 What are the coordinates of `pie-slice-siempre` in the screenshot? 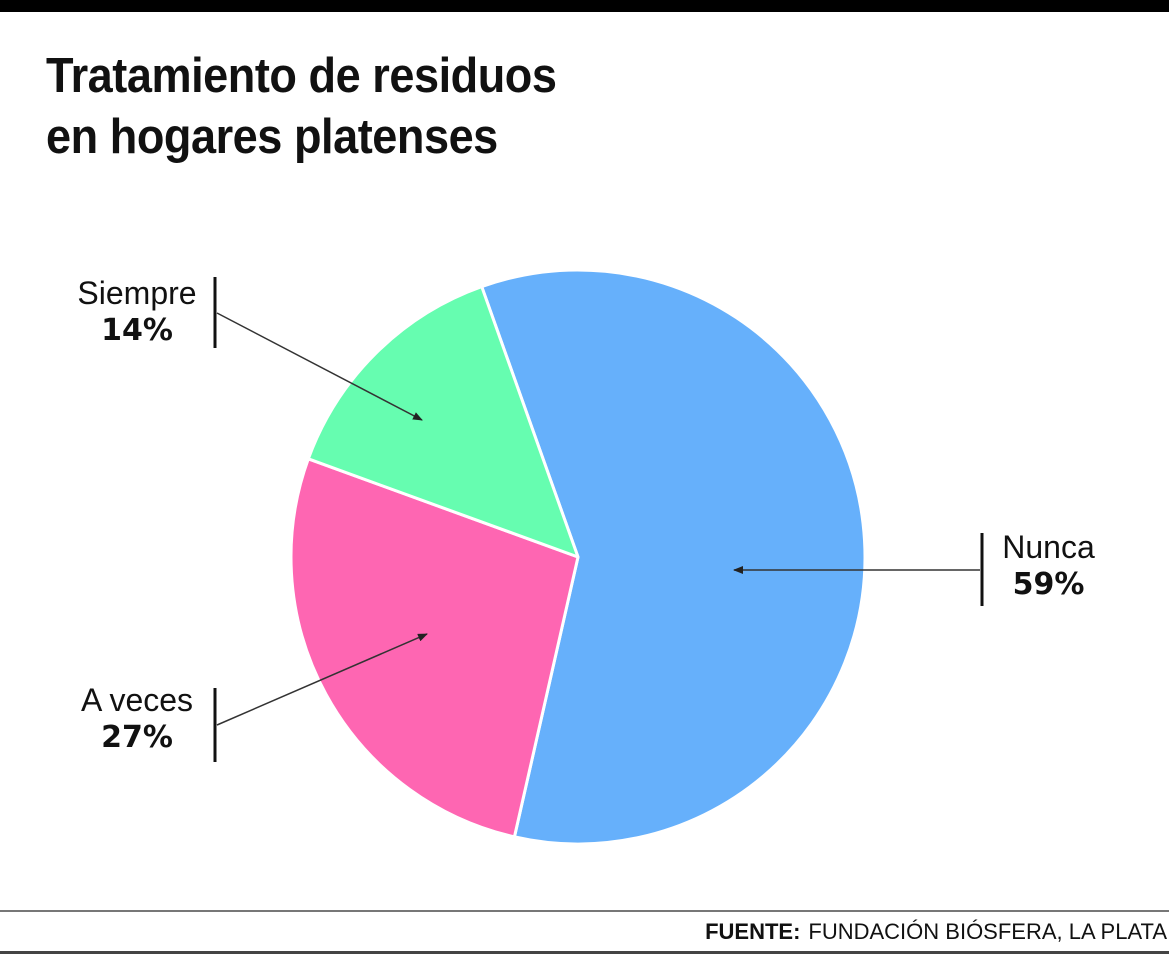 It's located at (443, 422).